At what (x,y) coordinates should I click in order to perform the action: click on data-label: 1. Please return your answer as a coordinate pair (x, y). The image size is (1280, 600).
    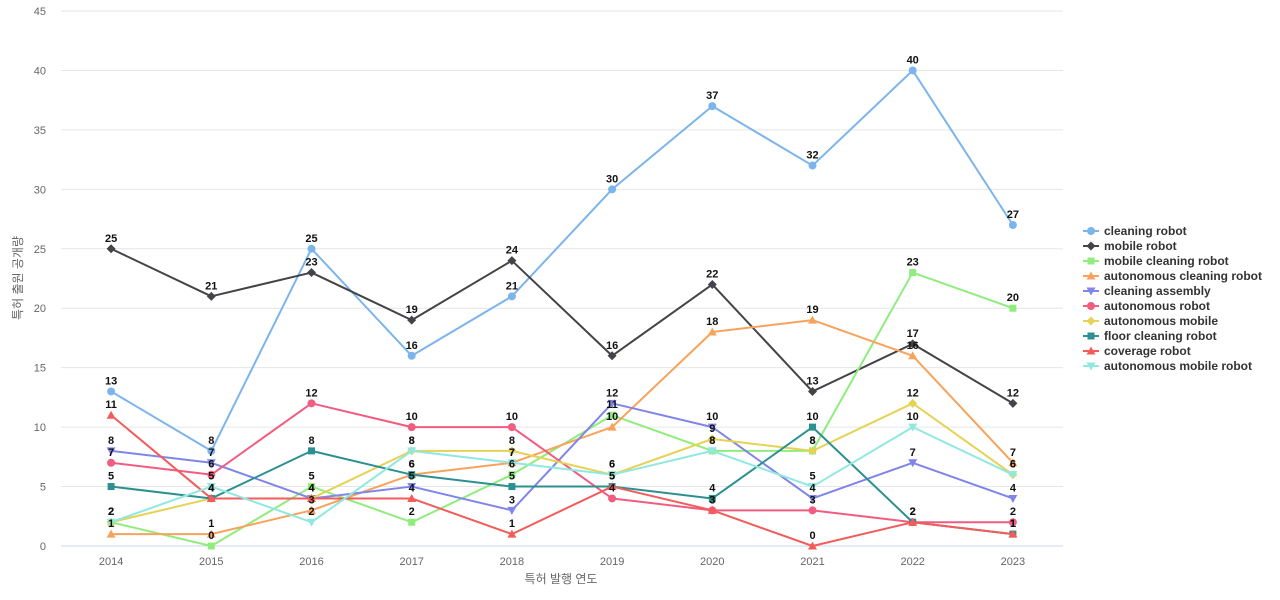
    Looking at the image, I should click on (1013, 524).